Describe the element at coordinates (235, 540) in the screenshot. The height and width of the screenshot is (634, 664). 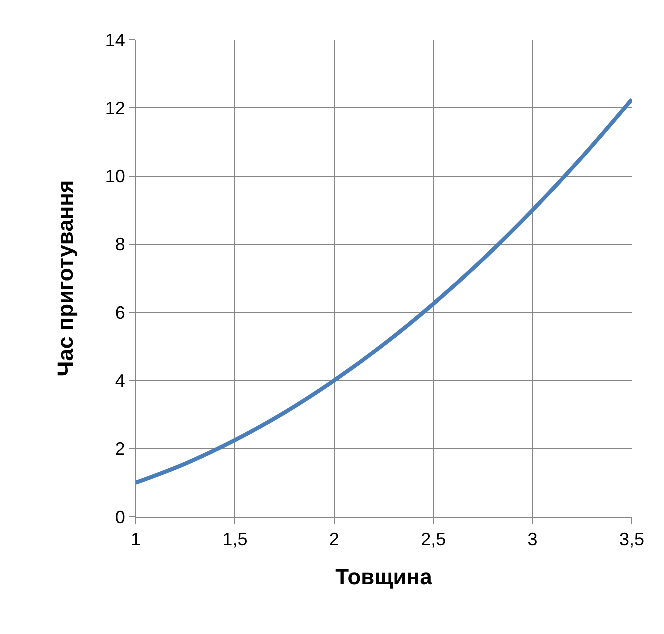
I see `x-tick-label: 1,5` at that location.